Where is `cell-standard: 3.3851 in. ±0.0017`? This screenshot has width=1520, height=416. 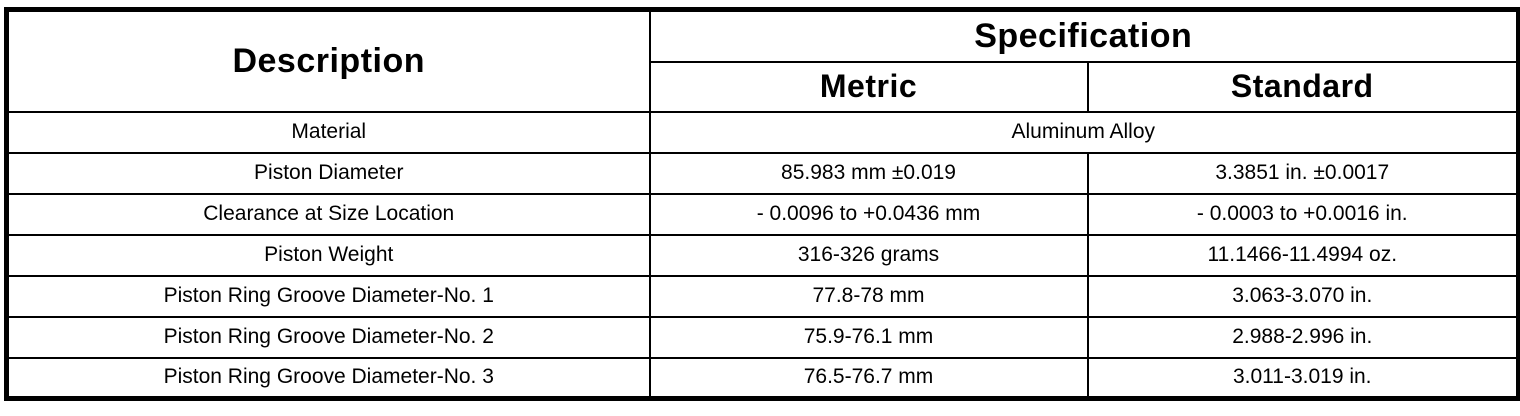 cell-standard: 3.3851 in. ±0.0017 is located at coordinates (1303, 173).